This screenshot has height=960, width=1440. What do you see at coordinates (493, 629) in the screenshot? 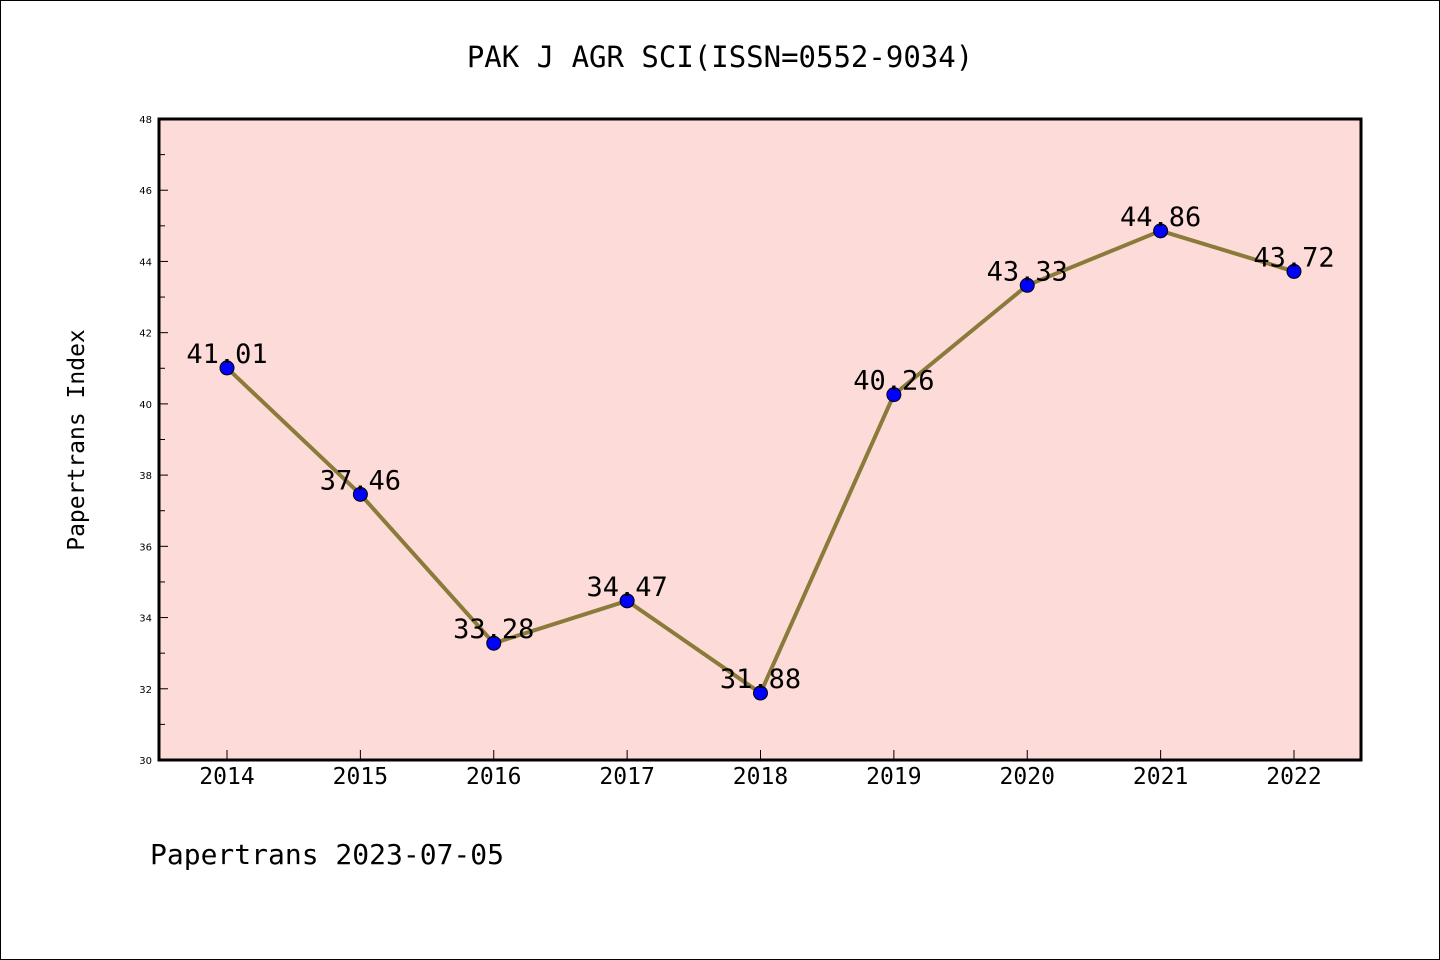
I see `data-label: 33.28` at bounding box center [493, 629].